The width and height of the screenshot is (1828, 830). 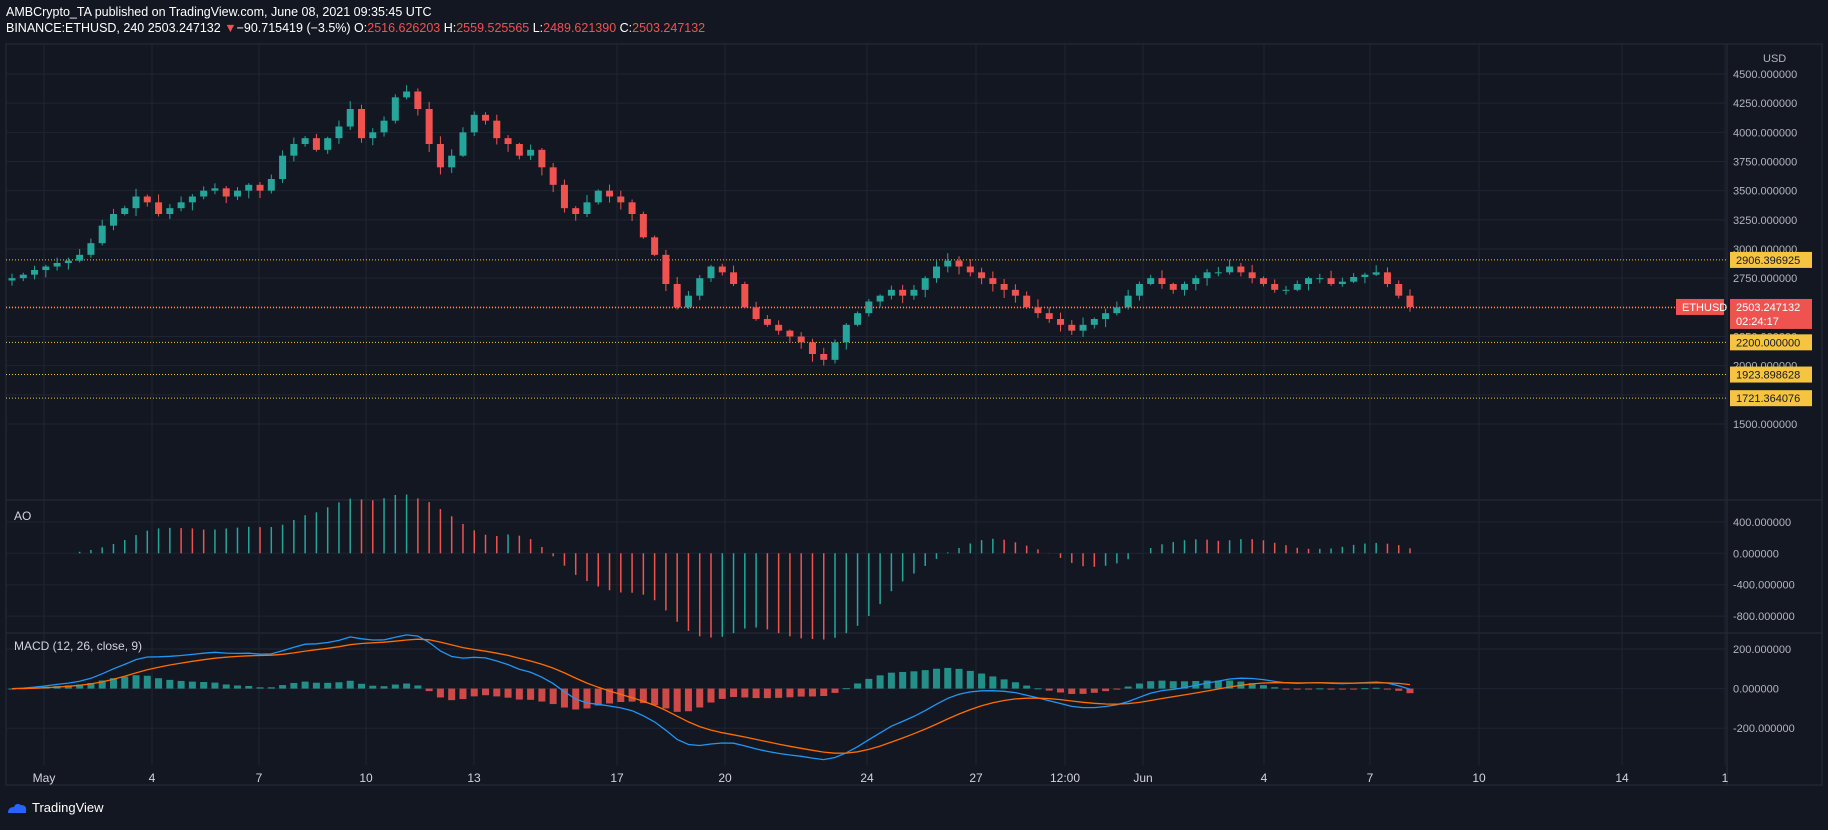 What do you see at coordinates (49, 12) in the screenshot?
I see `author-name: AMBCrypto_TA` at bounding box center [49, 12].